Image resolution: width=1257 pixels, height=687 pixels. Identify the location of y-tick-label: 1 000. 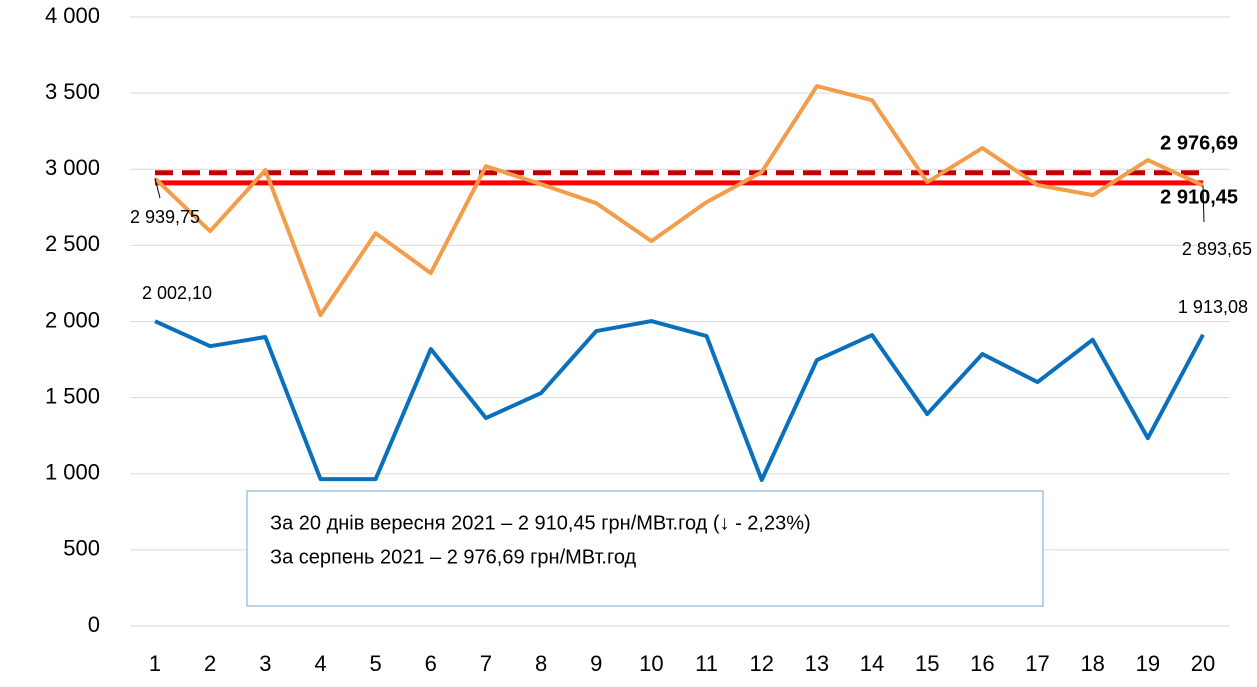
(72, 472).